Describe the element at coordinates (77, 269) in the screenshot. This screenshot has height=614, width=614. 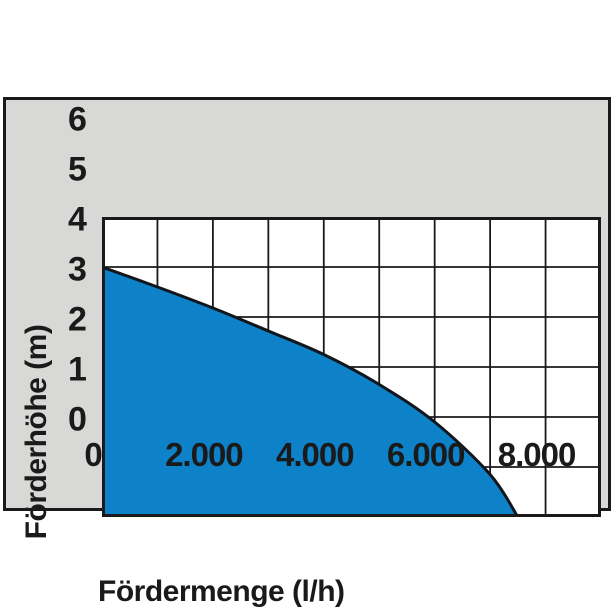
I see `y-tick-label: 3` at that location.